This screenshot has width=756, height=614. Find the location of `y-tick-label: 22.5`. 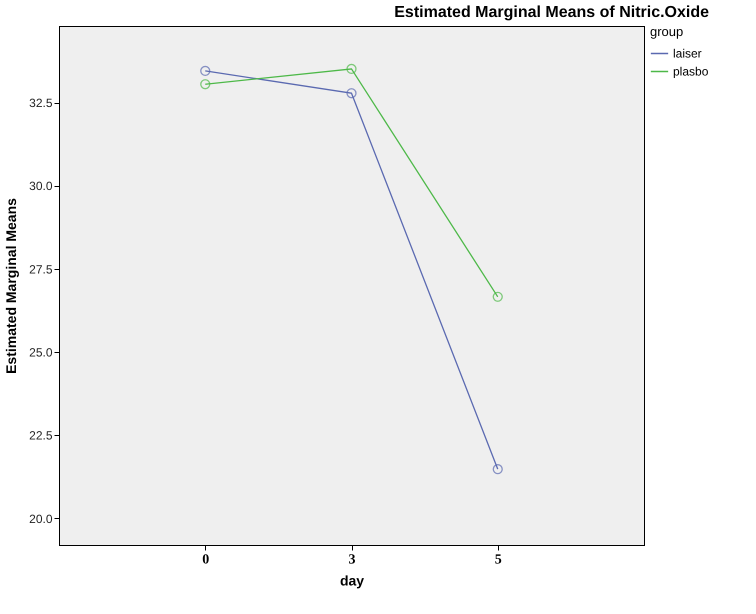

y-tick-label: 22.5 is located at coordinates (41, 435).